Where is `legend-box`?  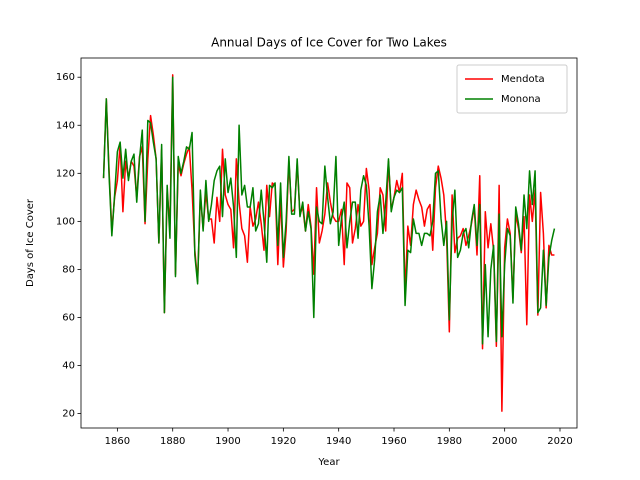
legend-box is located at coordinates (512, 89).